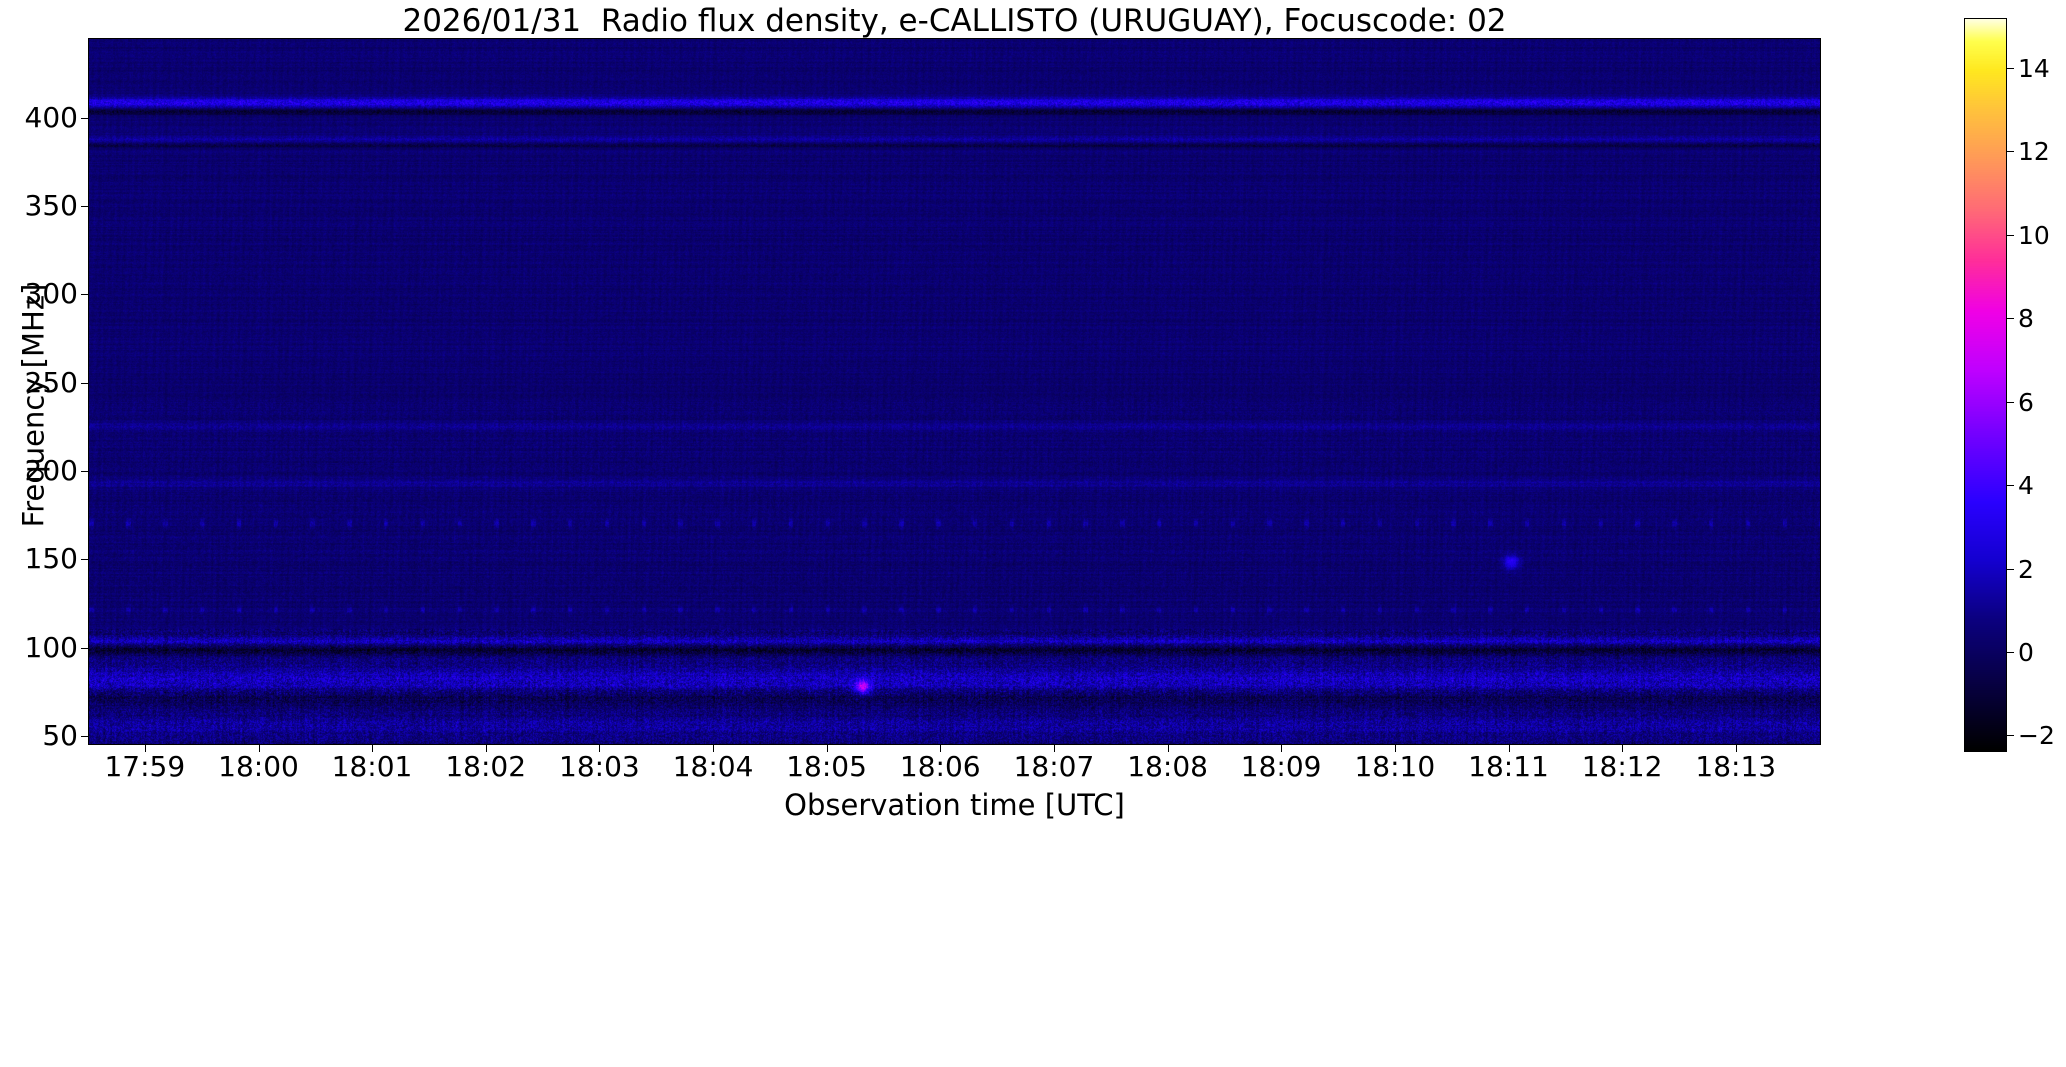 This screenshot has height=1067, width=2066. Describe the element at coordinates (60, 736) in the screenshot. I see `y-axis-tick-50: 50` at that location.